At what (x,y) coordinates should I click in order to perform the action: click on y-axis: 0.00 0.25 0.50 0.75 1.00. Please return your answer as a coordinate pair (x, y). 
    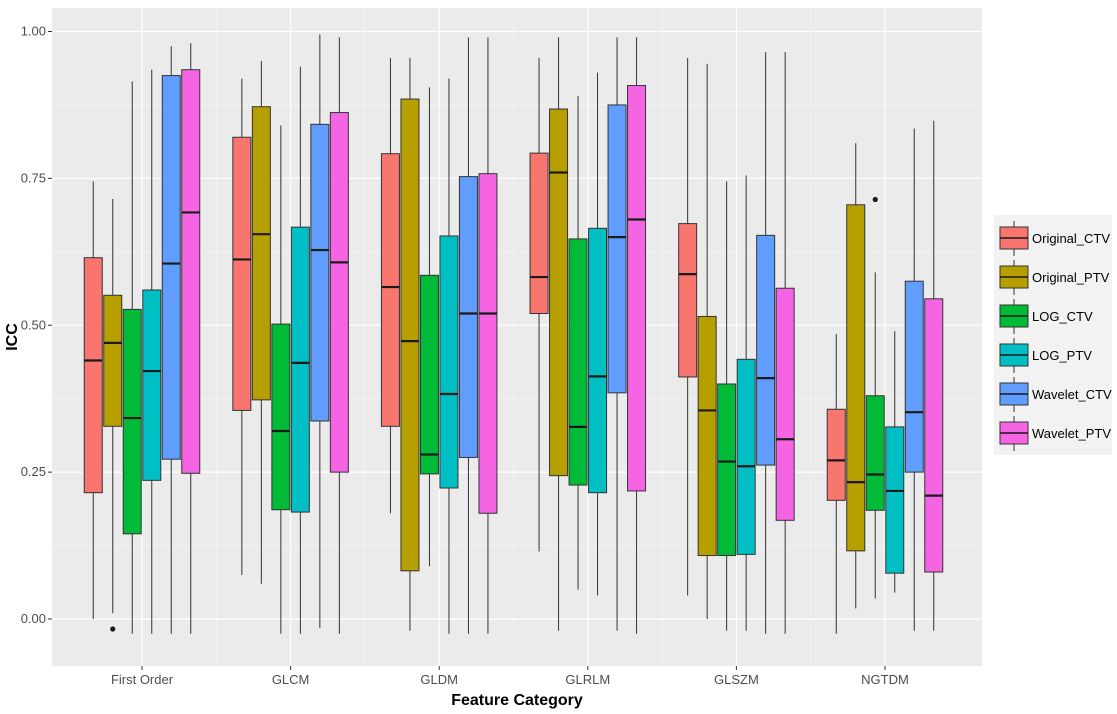
    Looking at the image, I should click on (36, 325).